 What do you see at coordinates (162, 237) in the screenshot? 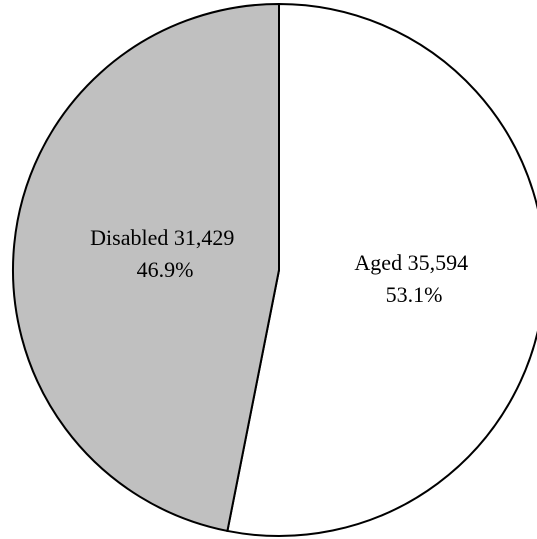
I see `slice-label-disabled-line1: Disabled 31,429` at bounding box center [162, 237].